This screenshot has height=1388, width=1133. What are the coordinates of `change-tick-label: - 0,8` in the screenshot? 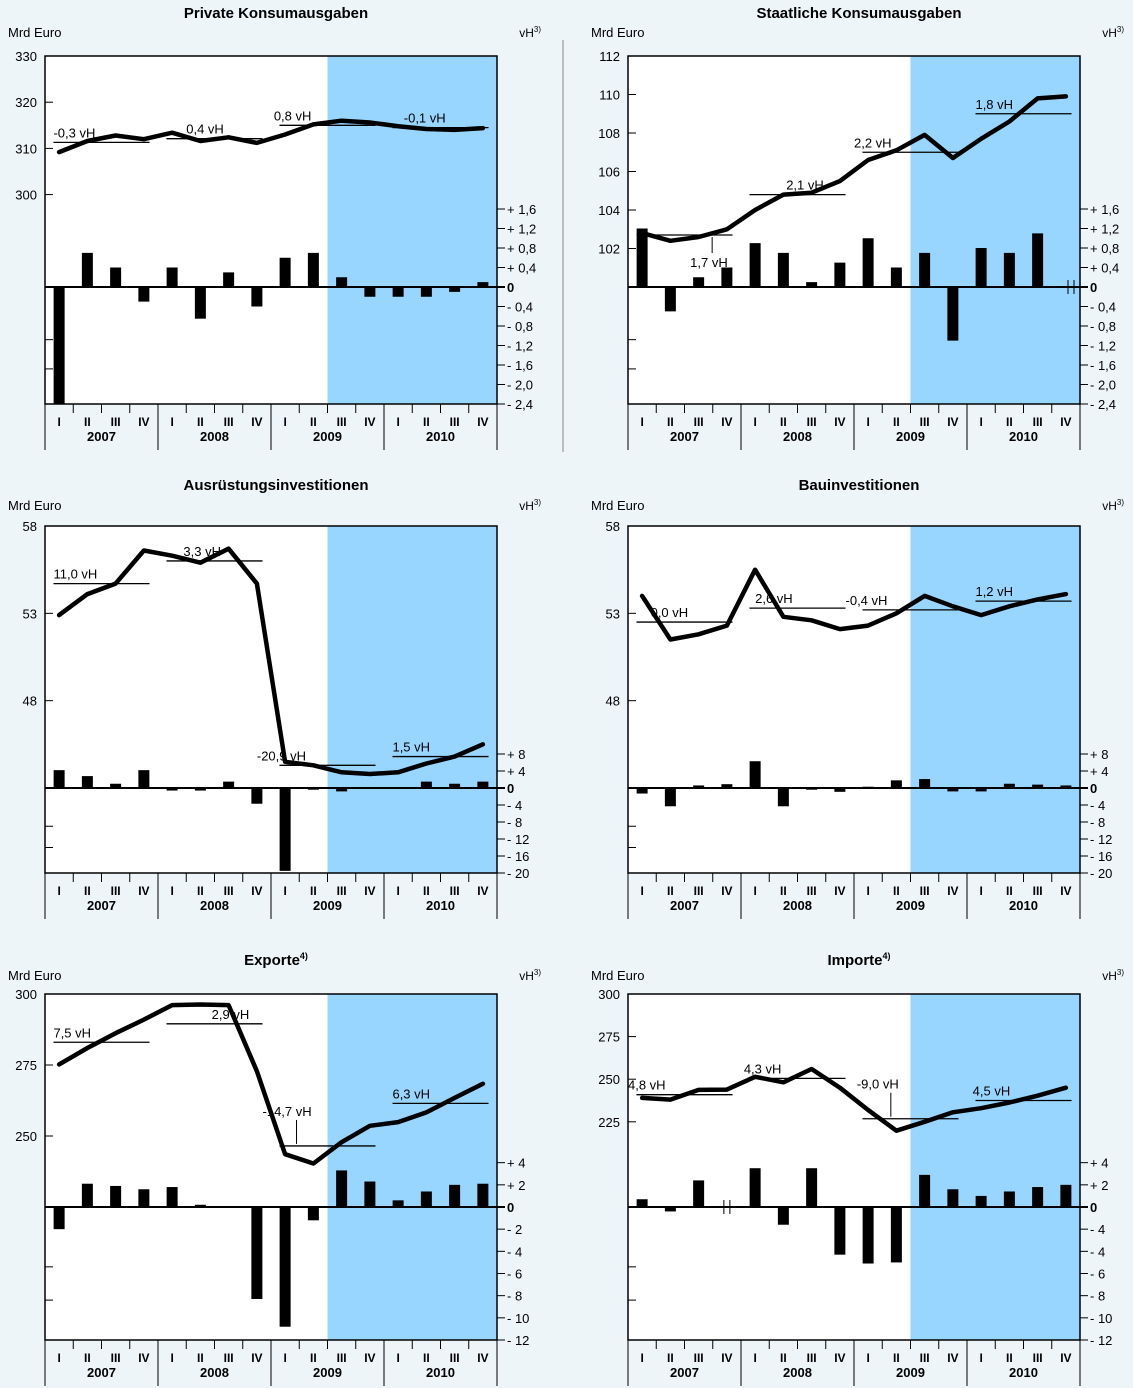 It's located at (1103, 326).